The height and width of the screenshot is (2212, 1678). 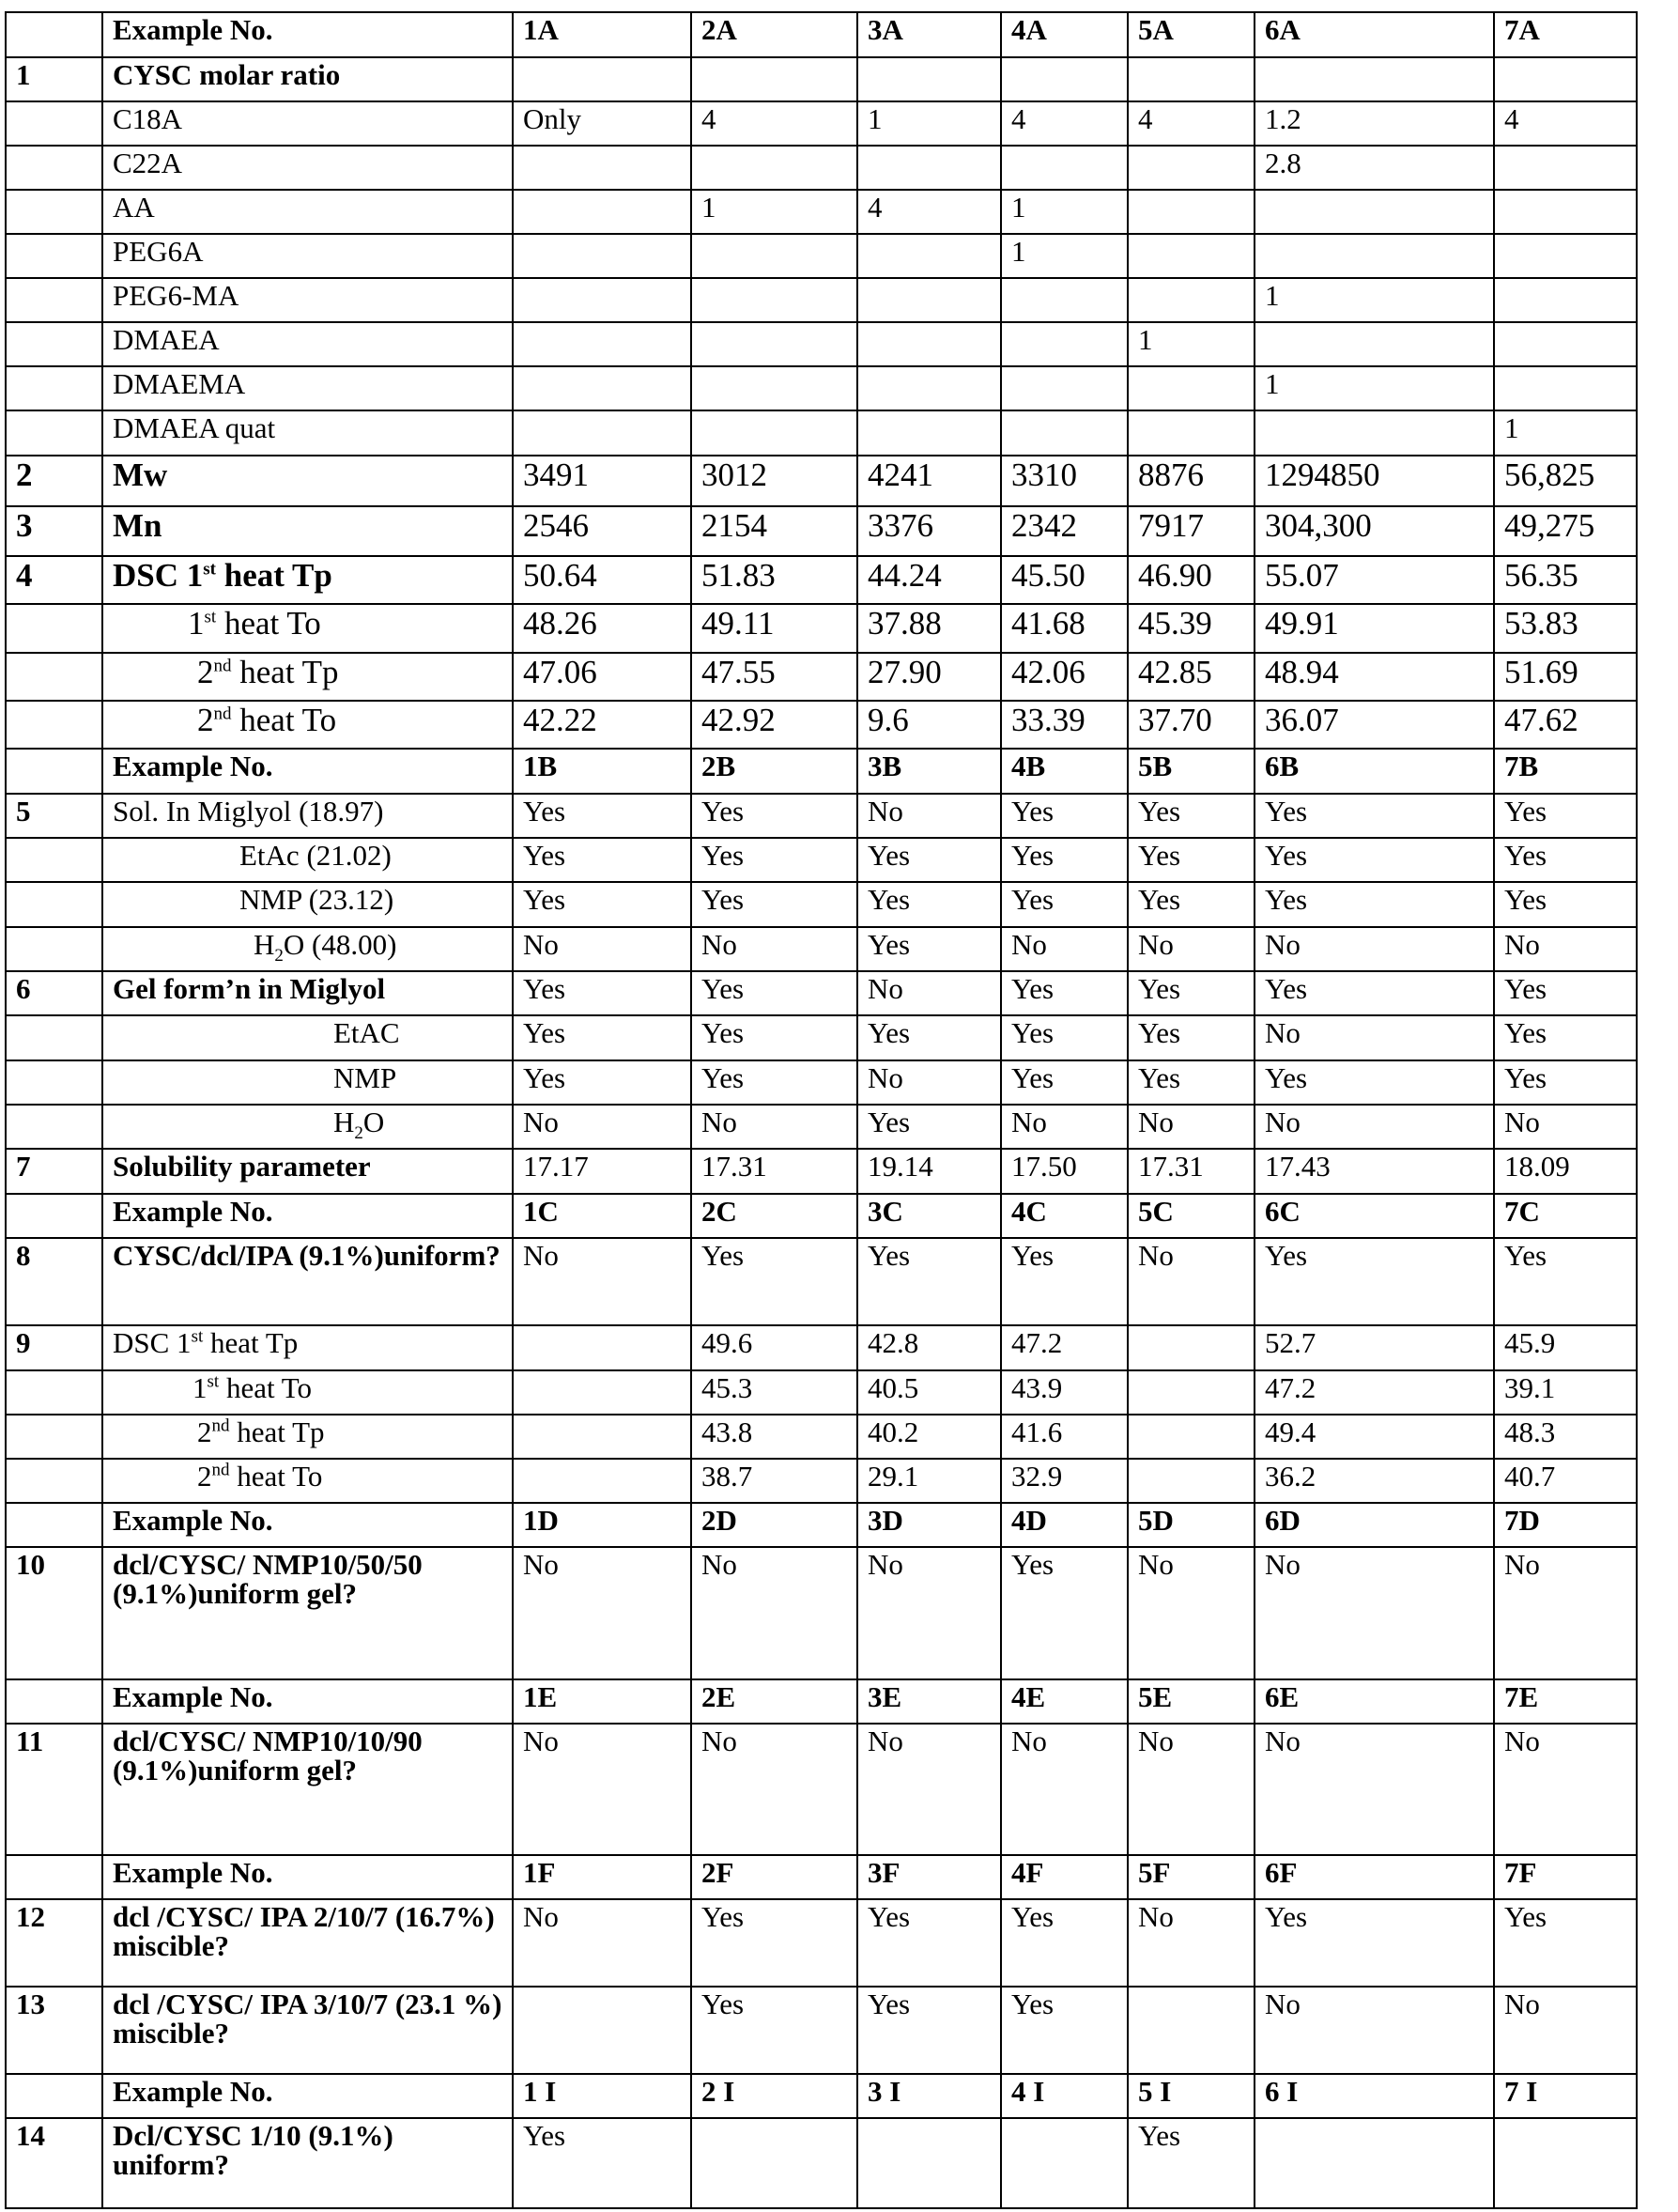 What do you see at coordinates (1374, 123) in the screenshot?
I see `table-cell: 1.2` at bounding box center [1374, 123].